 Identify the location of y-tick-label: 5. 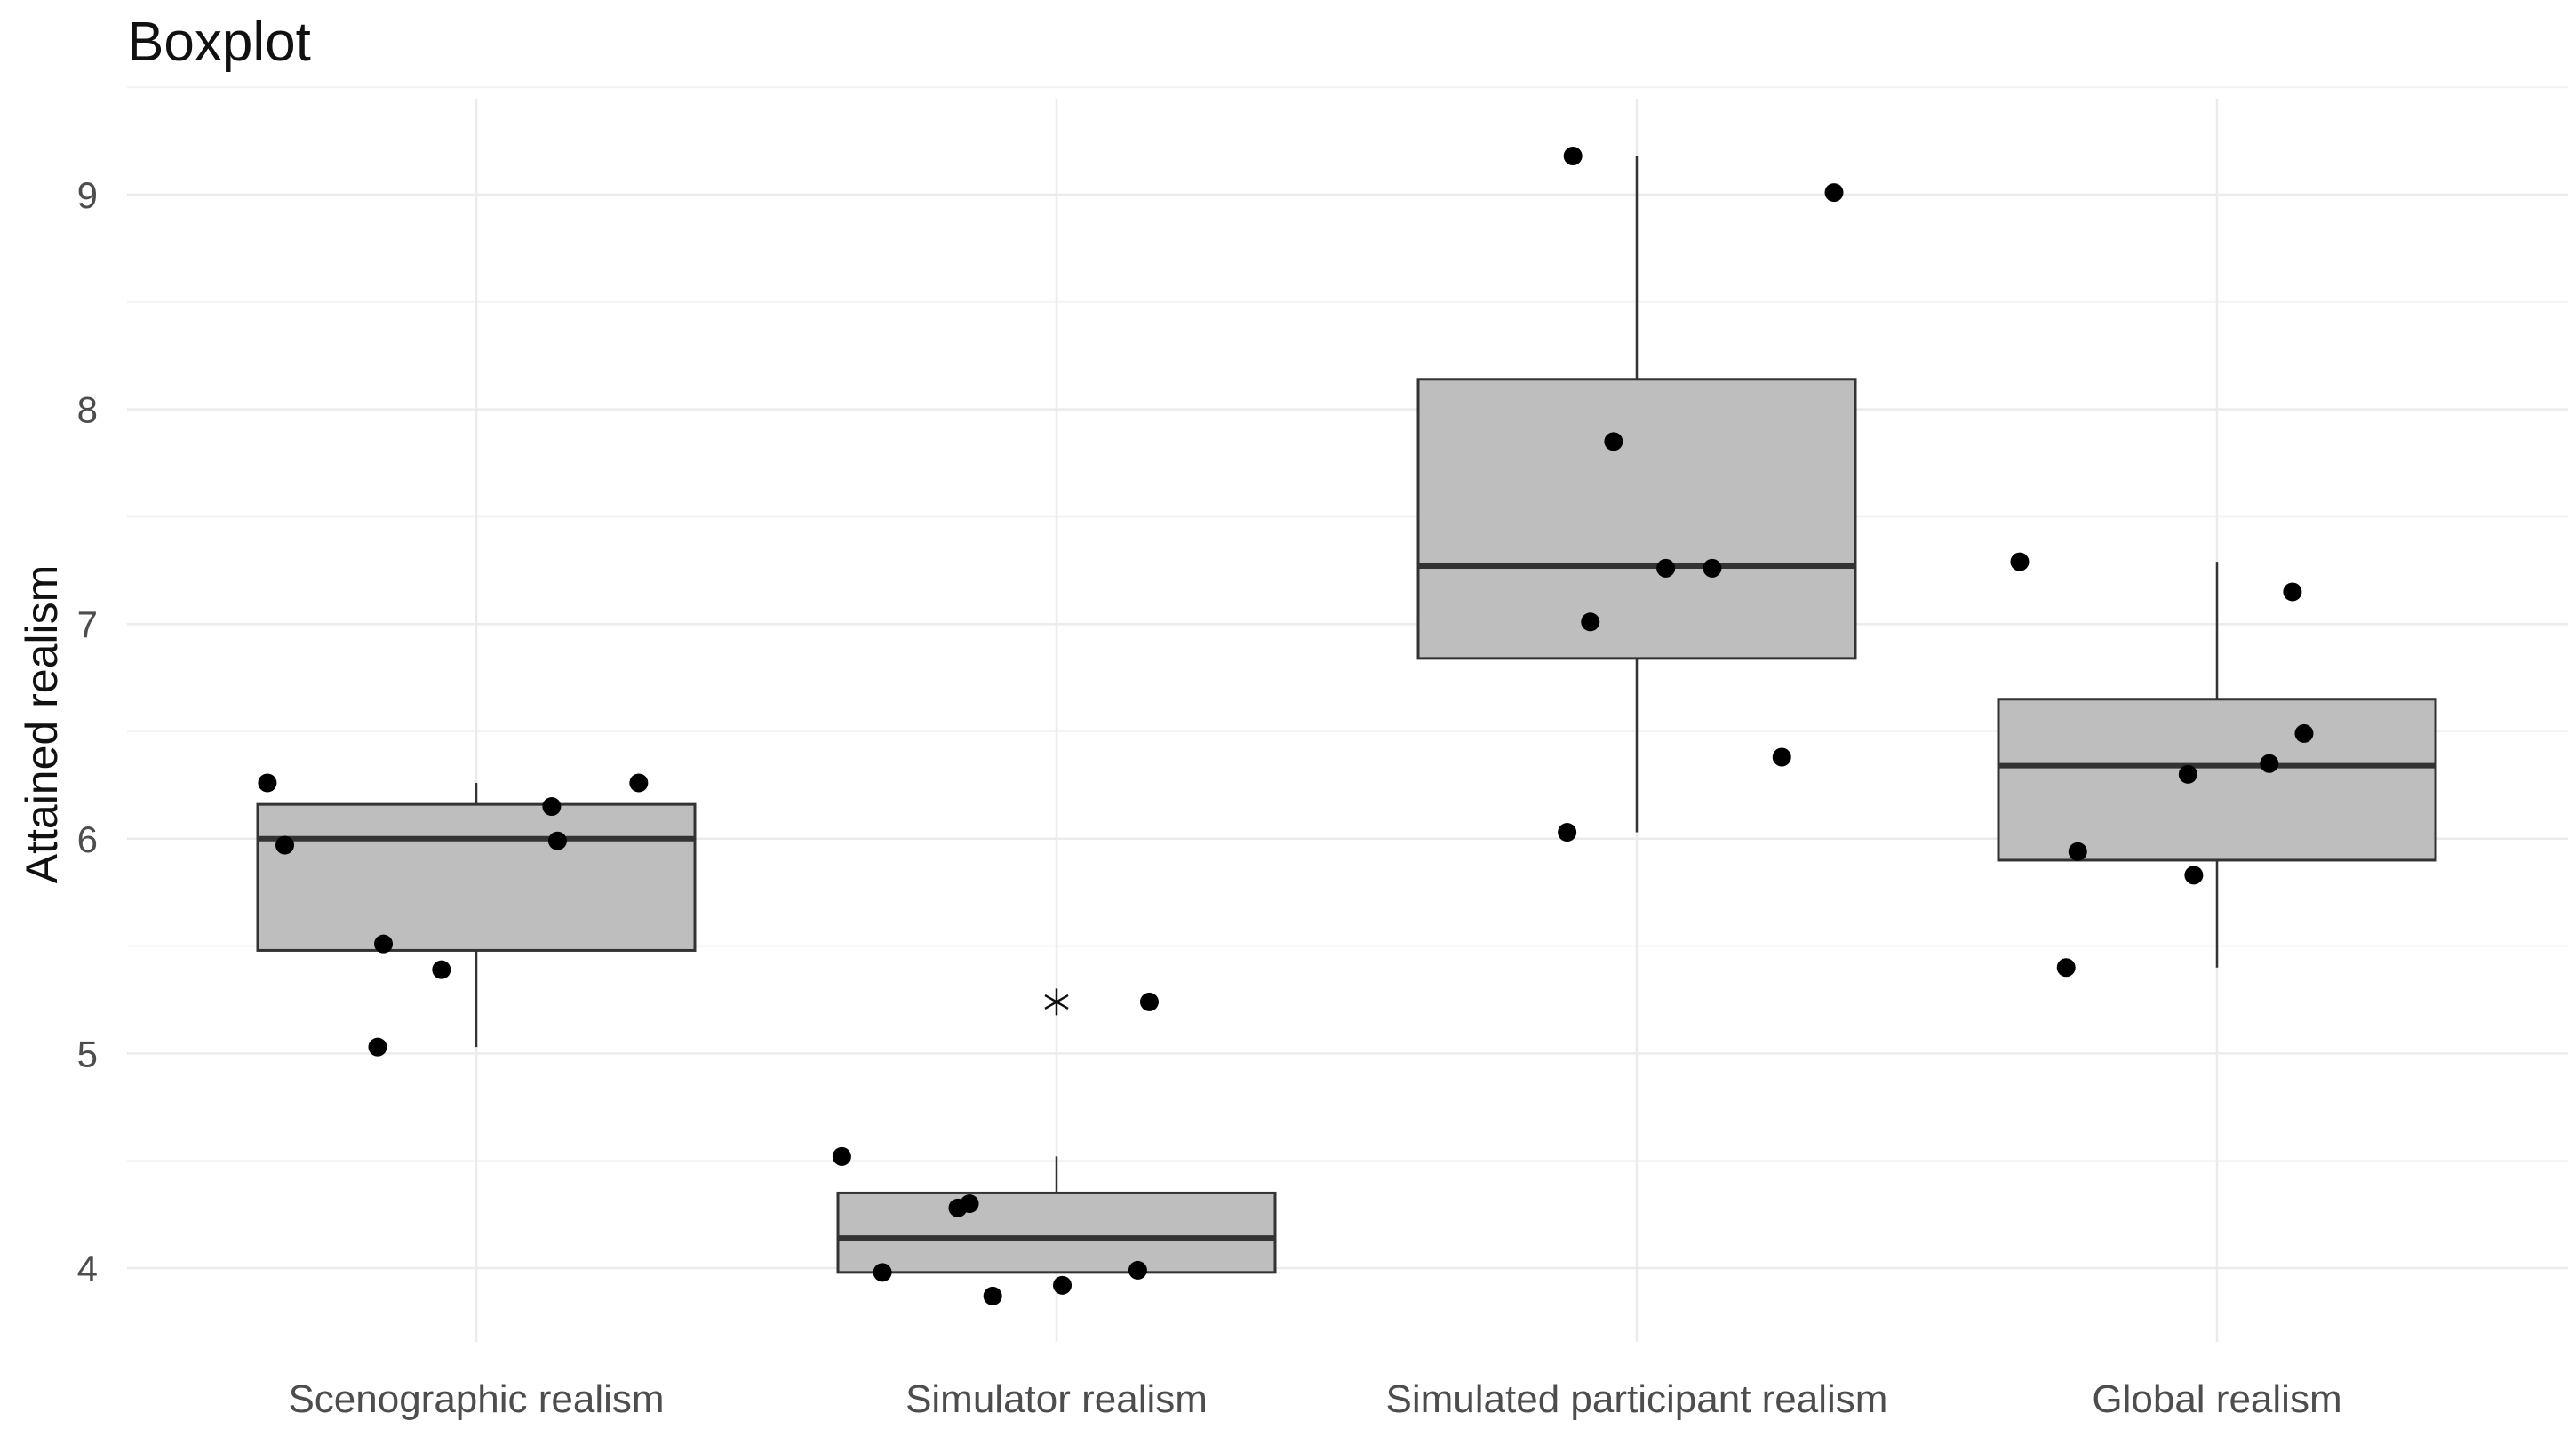
(87, 1054).